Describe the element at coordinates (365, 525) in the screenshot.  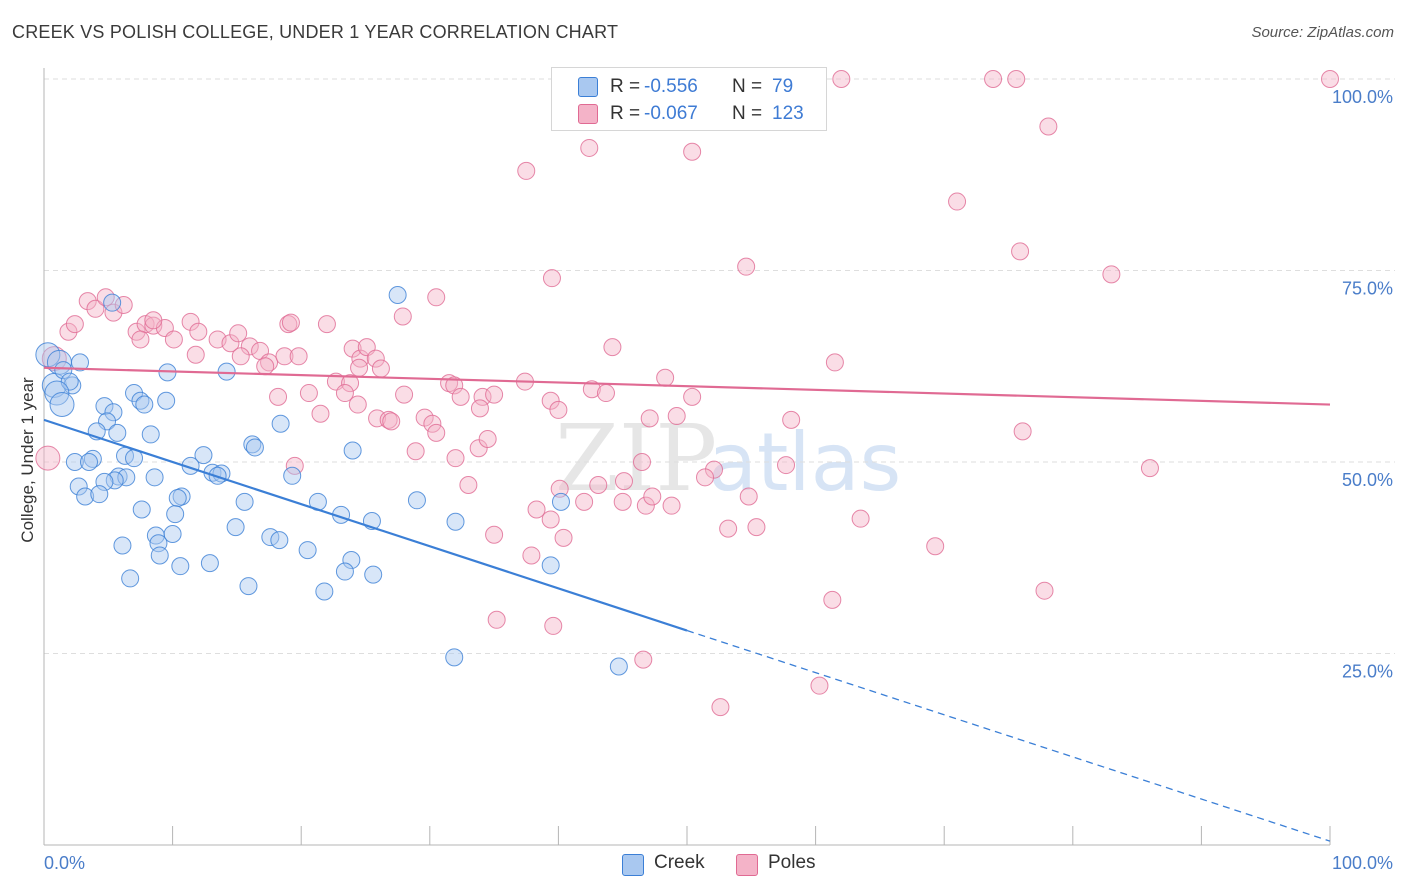
I see `creek-trend-line` at that location.